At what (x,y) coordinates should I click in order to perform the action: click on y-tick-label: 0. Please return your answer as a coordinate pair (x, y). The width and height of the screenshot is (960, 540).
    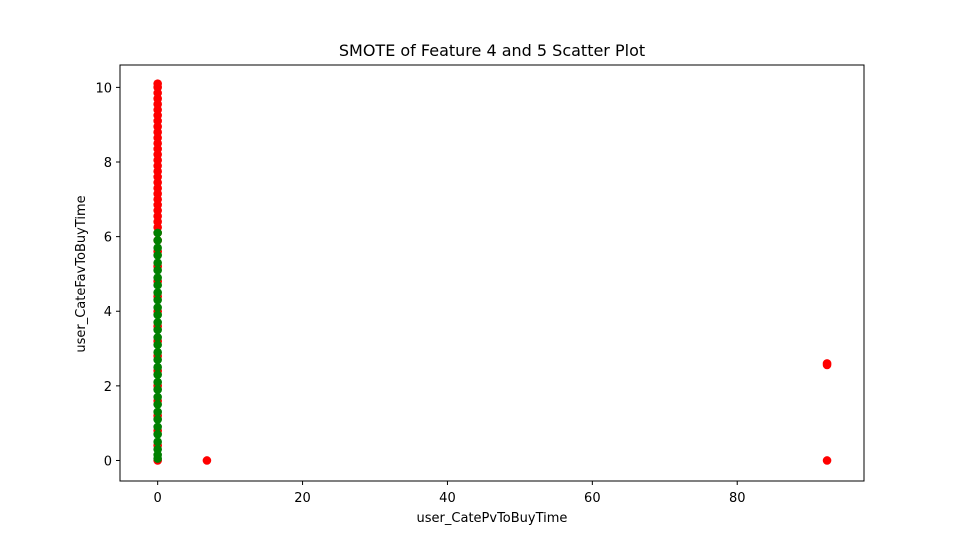
    Looking at the image, I should click on (108, 461).